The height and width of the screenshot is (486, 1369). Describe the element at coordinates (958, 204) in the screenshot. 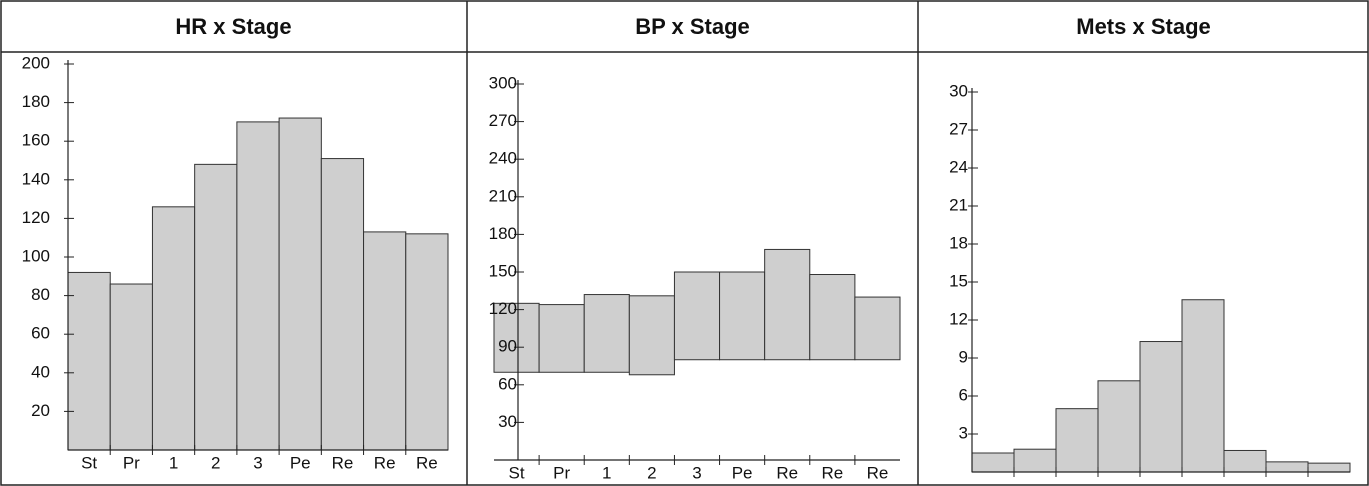

I see `y-tick-label: 21` at that location.